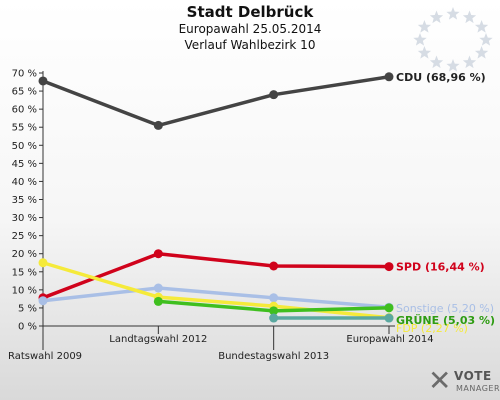 This screenshot has height=400, width=500. What do you see at coordinates (250, 29) in the screenshot?
I see `chart-subtitle: Europawahl 25.05.2014` at bounding box center [250, 29].